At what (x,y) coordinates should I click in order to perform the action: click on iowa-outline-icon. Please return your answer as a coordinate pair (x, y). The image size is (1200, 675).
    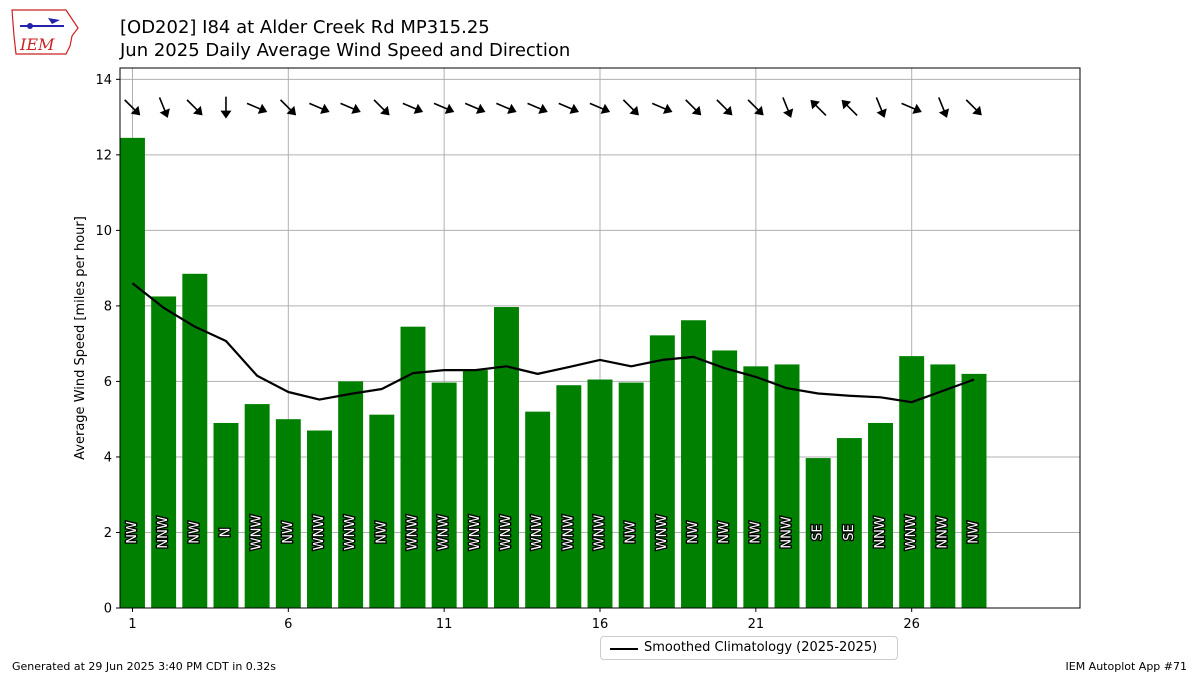
    Looking at the image, I should click on (45, 32).